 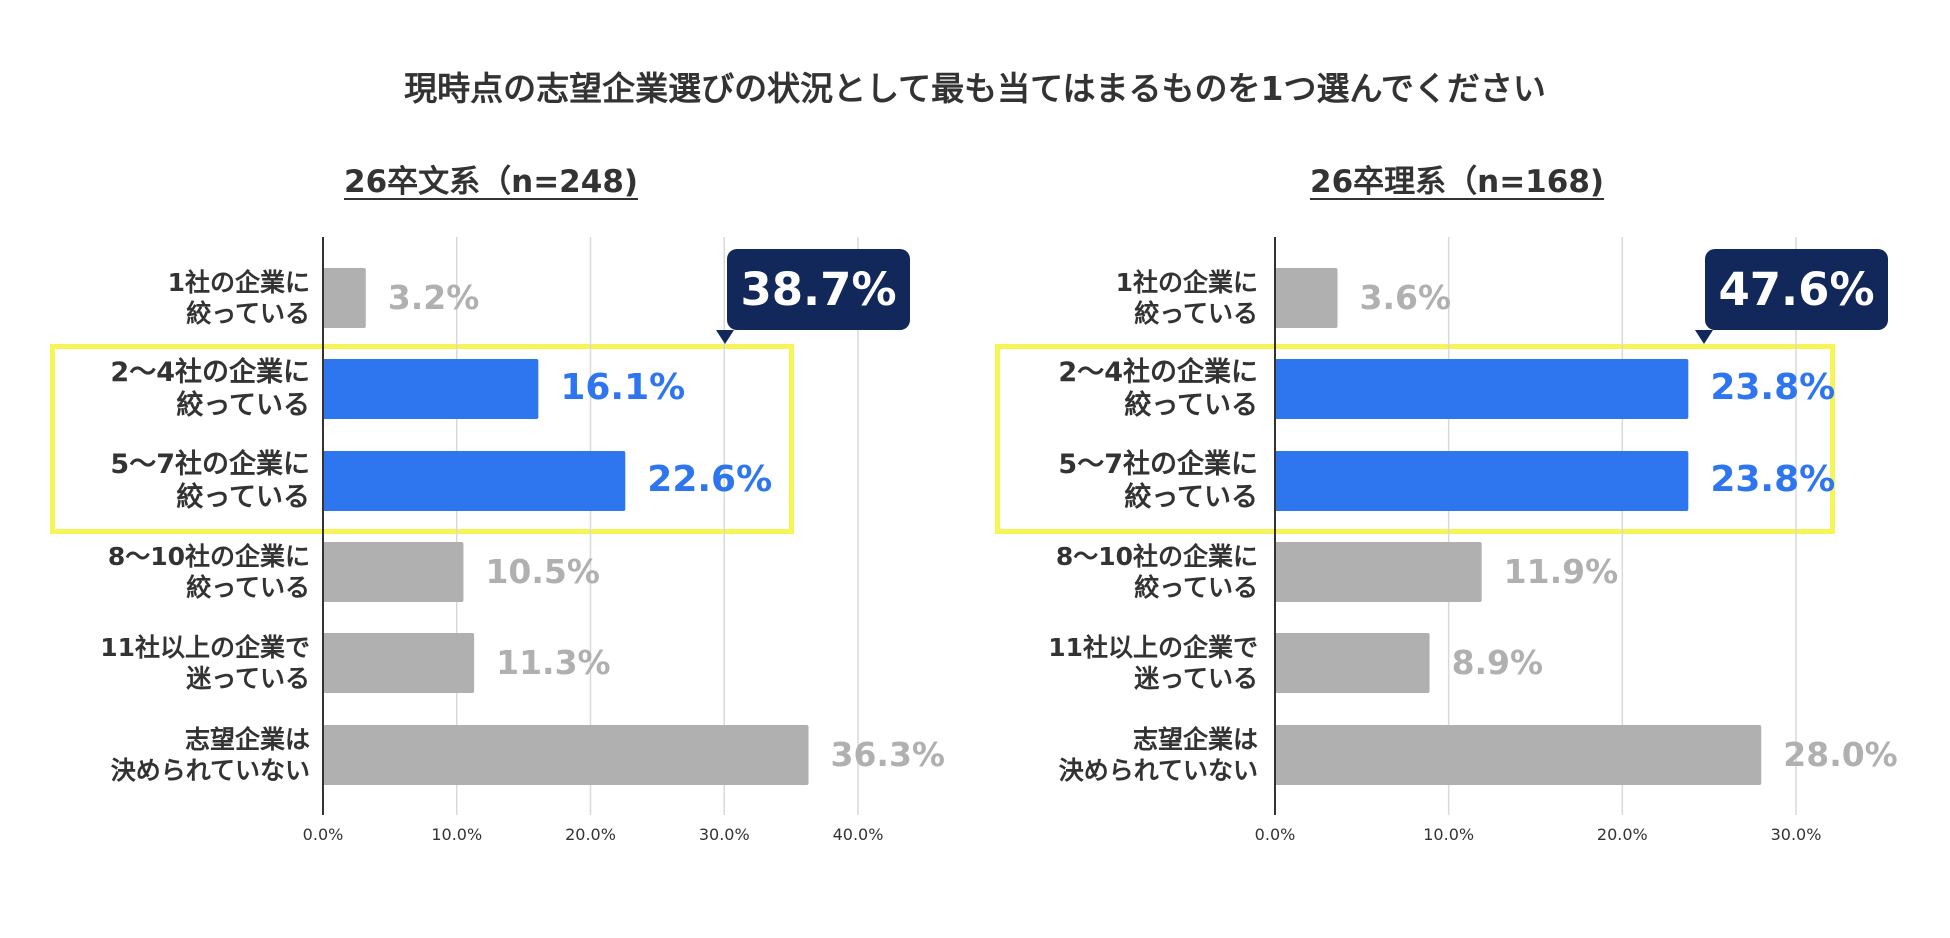 What do you see at coordinates (433, 297) in the screenshot?
I see `value-label-1sha: 3.2%` at bounding box center [433, 297].